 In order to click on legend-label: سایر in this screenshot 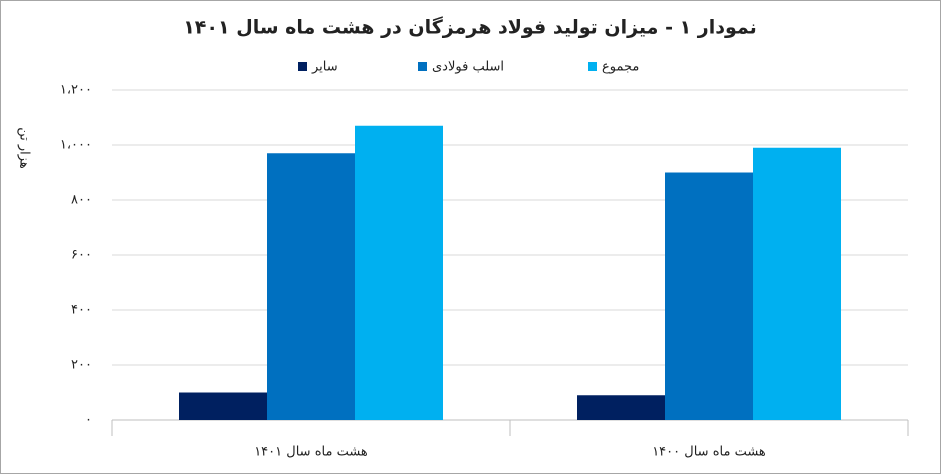, I will do `click(324, 67)`.